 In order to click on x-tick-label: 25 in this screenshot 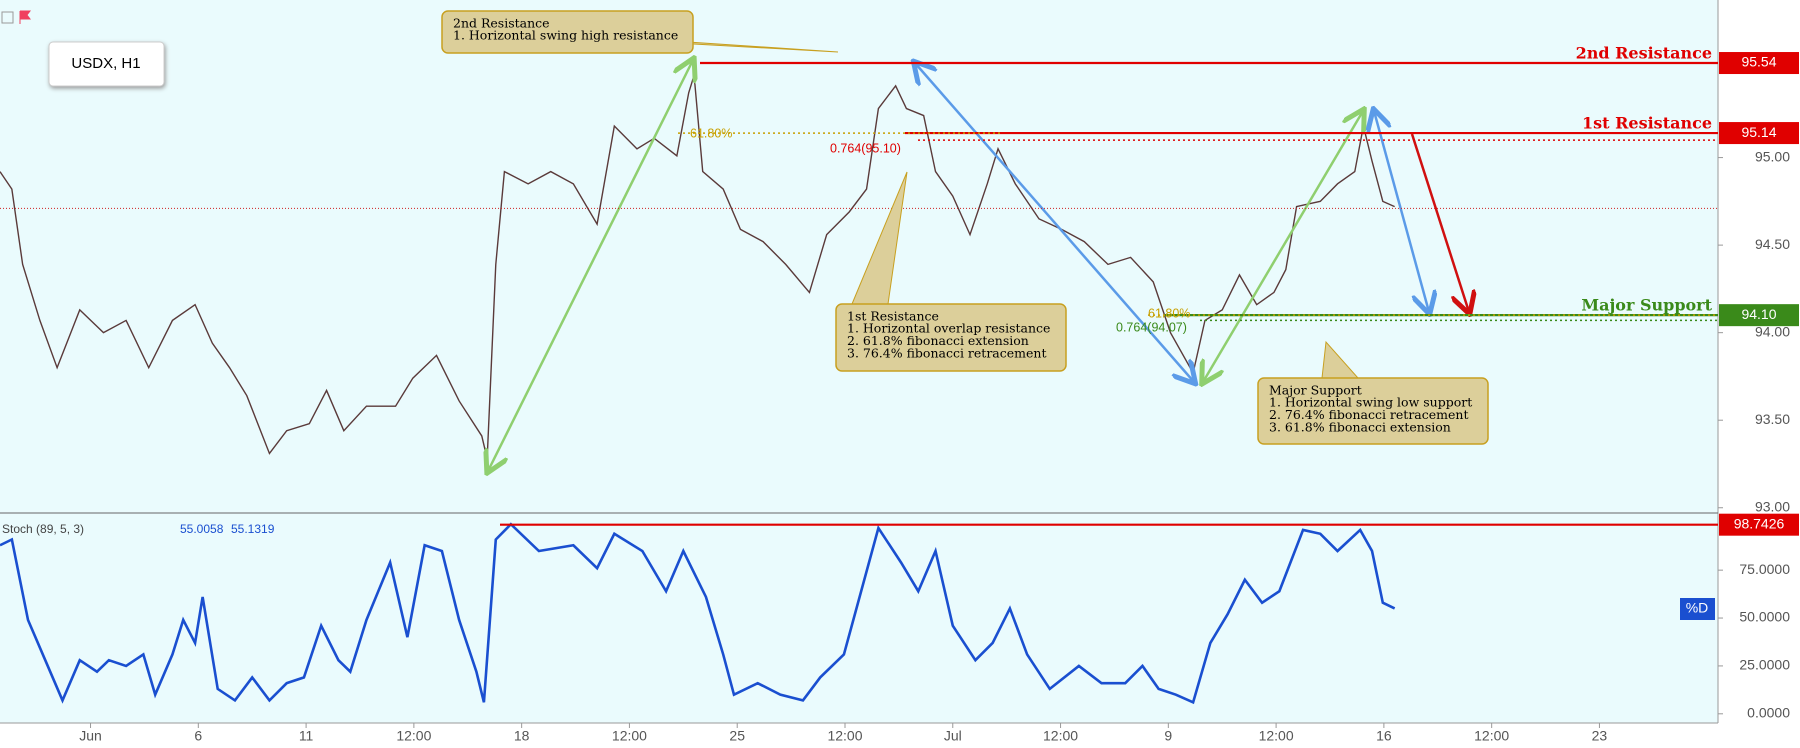, I will do `click(737, 736)`.